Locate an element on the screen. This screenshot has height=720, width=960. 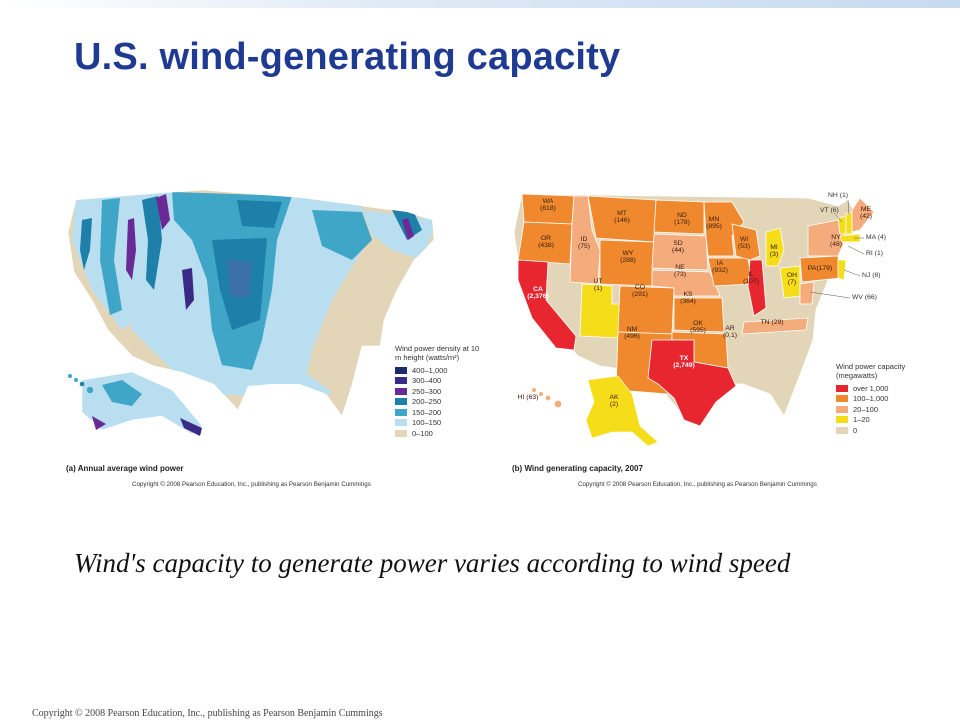
label-mn: MN (895) is located at coordinates (714, 223).